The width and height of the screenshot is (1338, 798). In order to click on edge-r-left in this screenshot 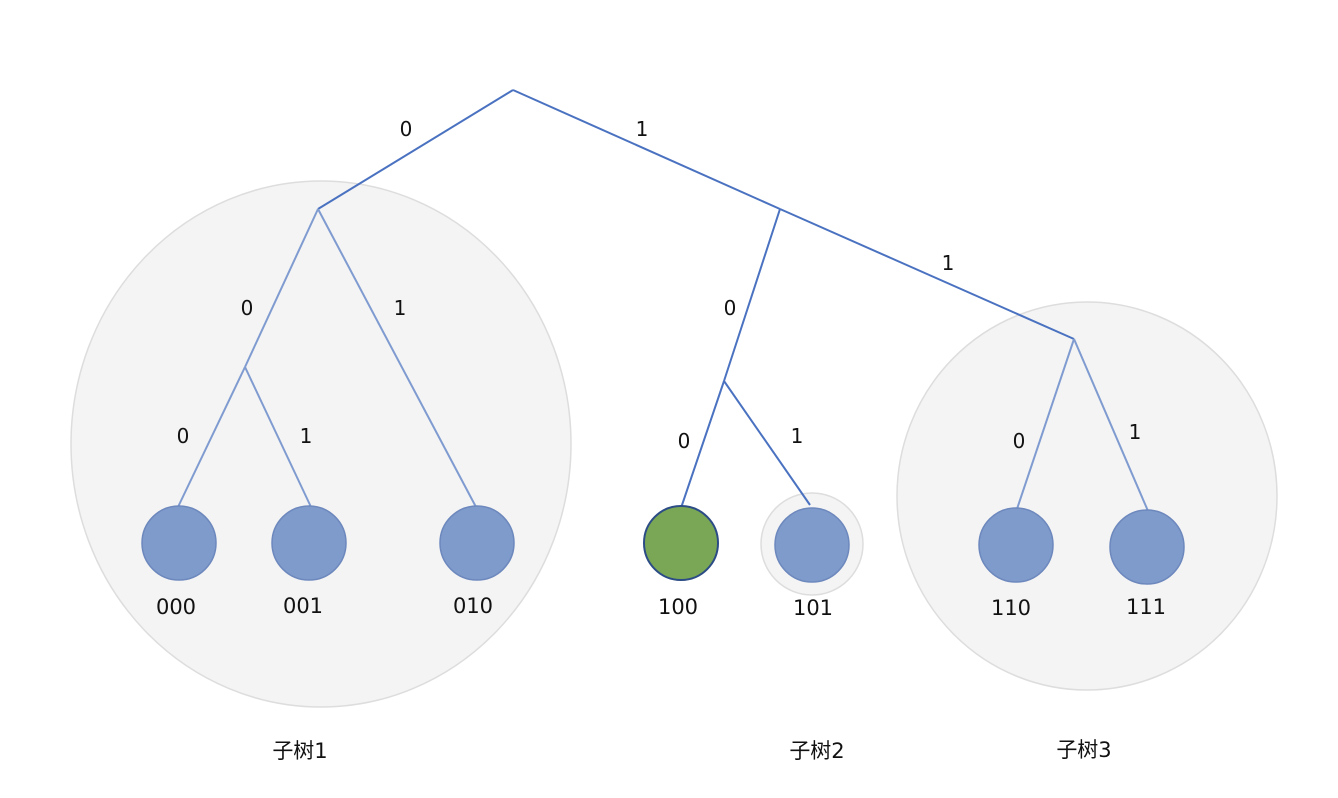, I will do `click(752, 295)`.